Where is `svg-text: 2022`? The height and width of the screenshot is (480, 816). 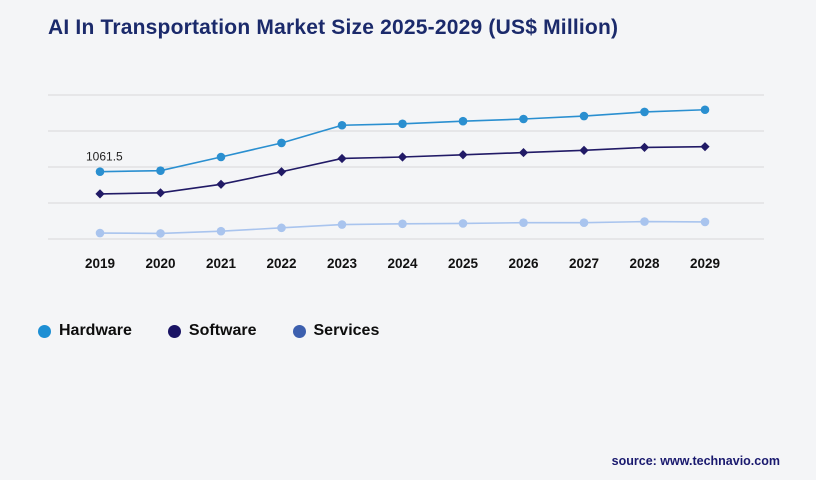 svg-text: 2022 is located at coordinates (281, 263).